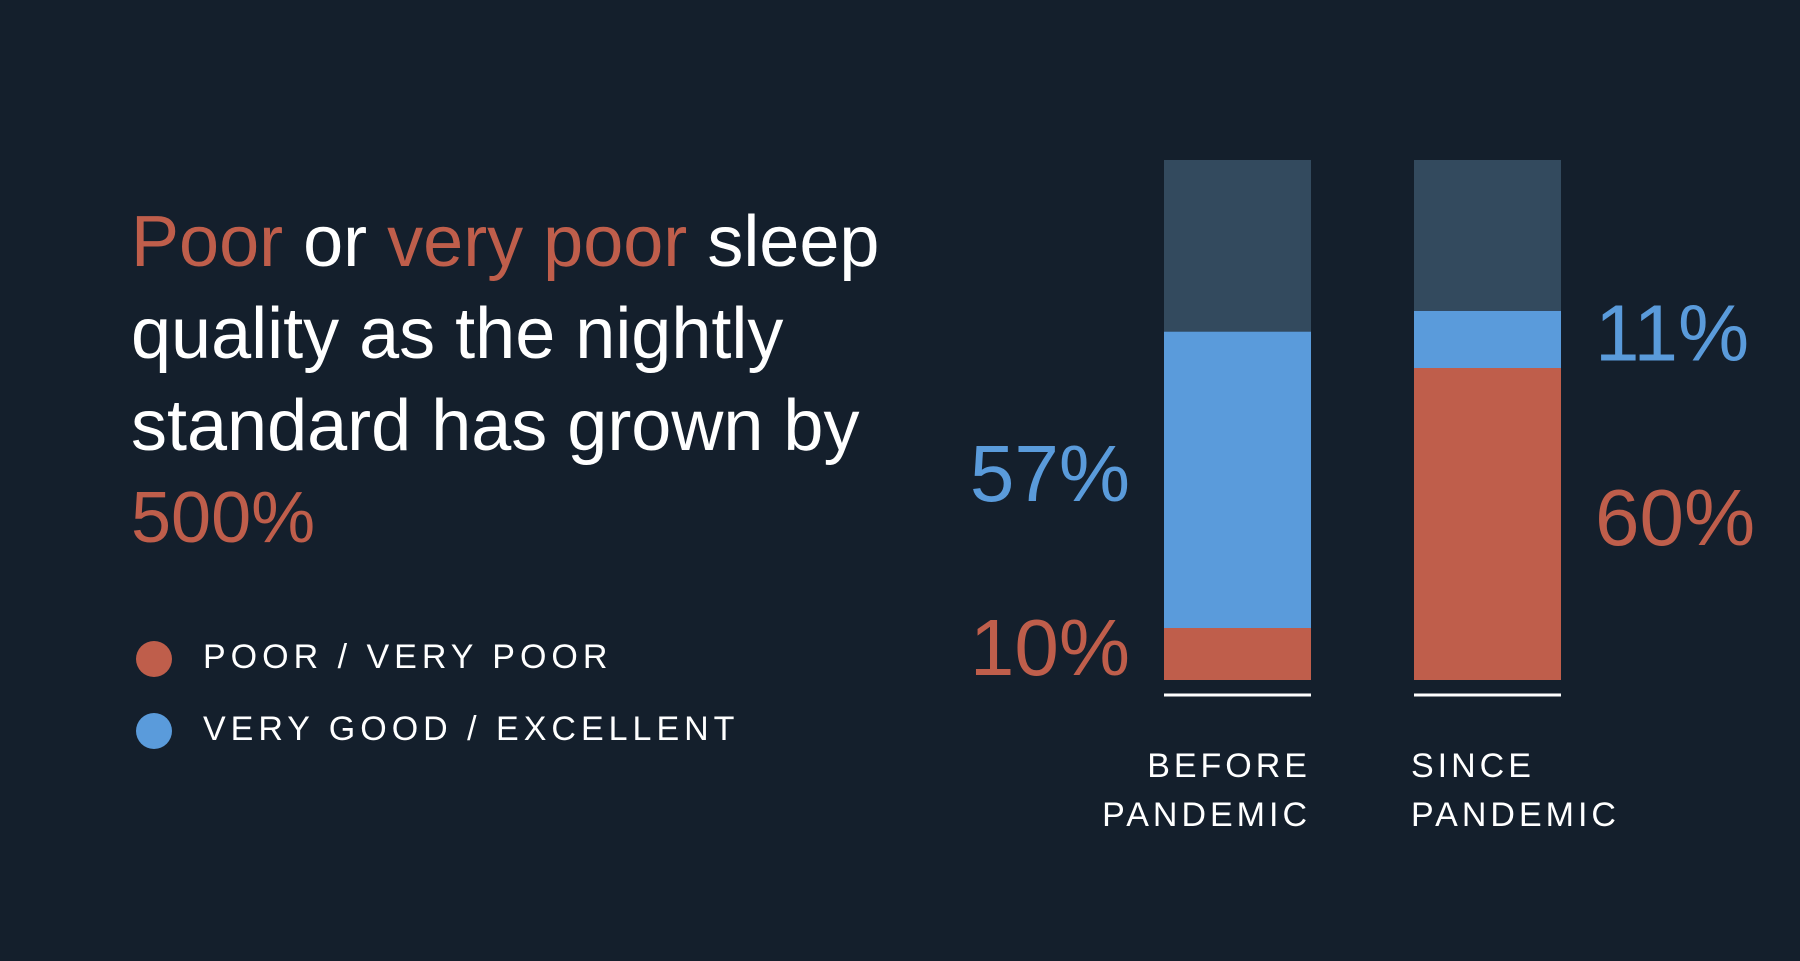  What do you see at coordinates (207, 242) in the screenshot?
I see `headline-part: Poor` at bounding box center [207, 242].